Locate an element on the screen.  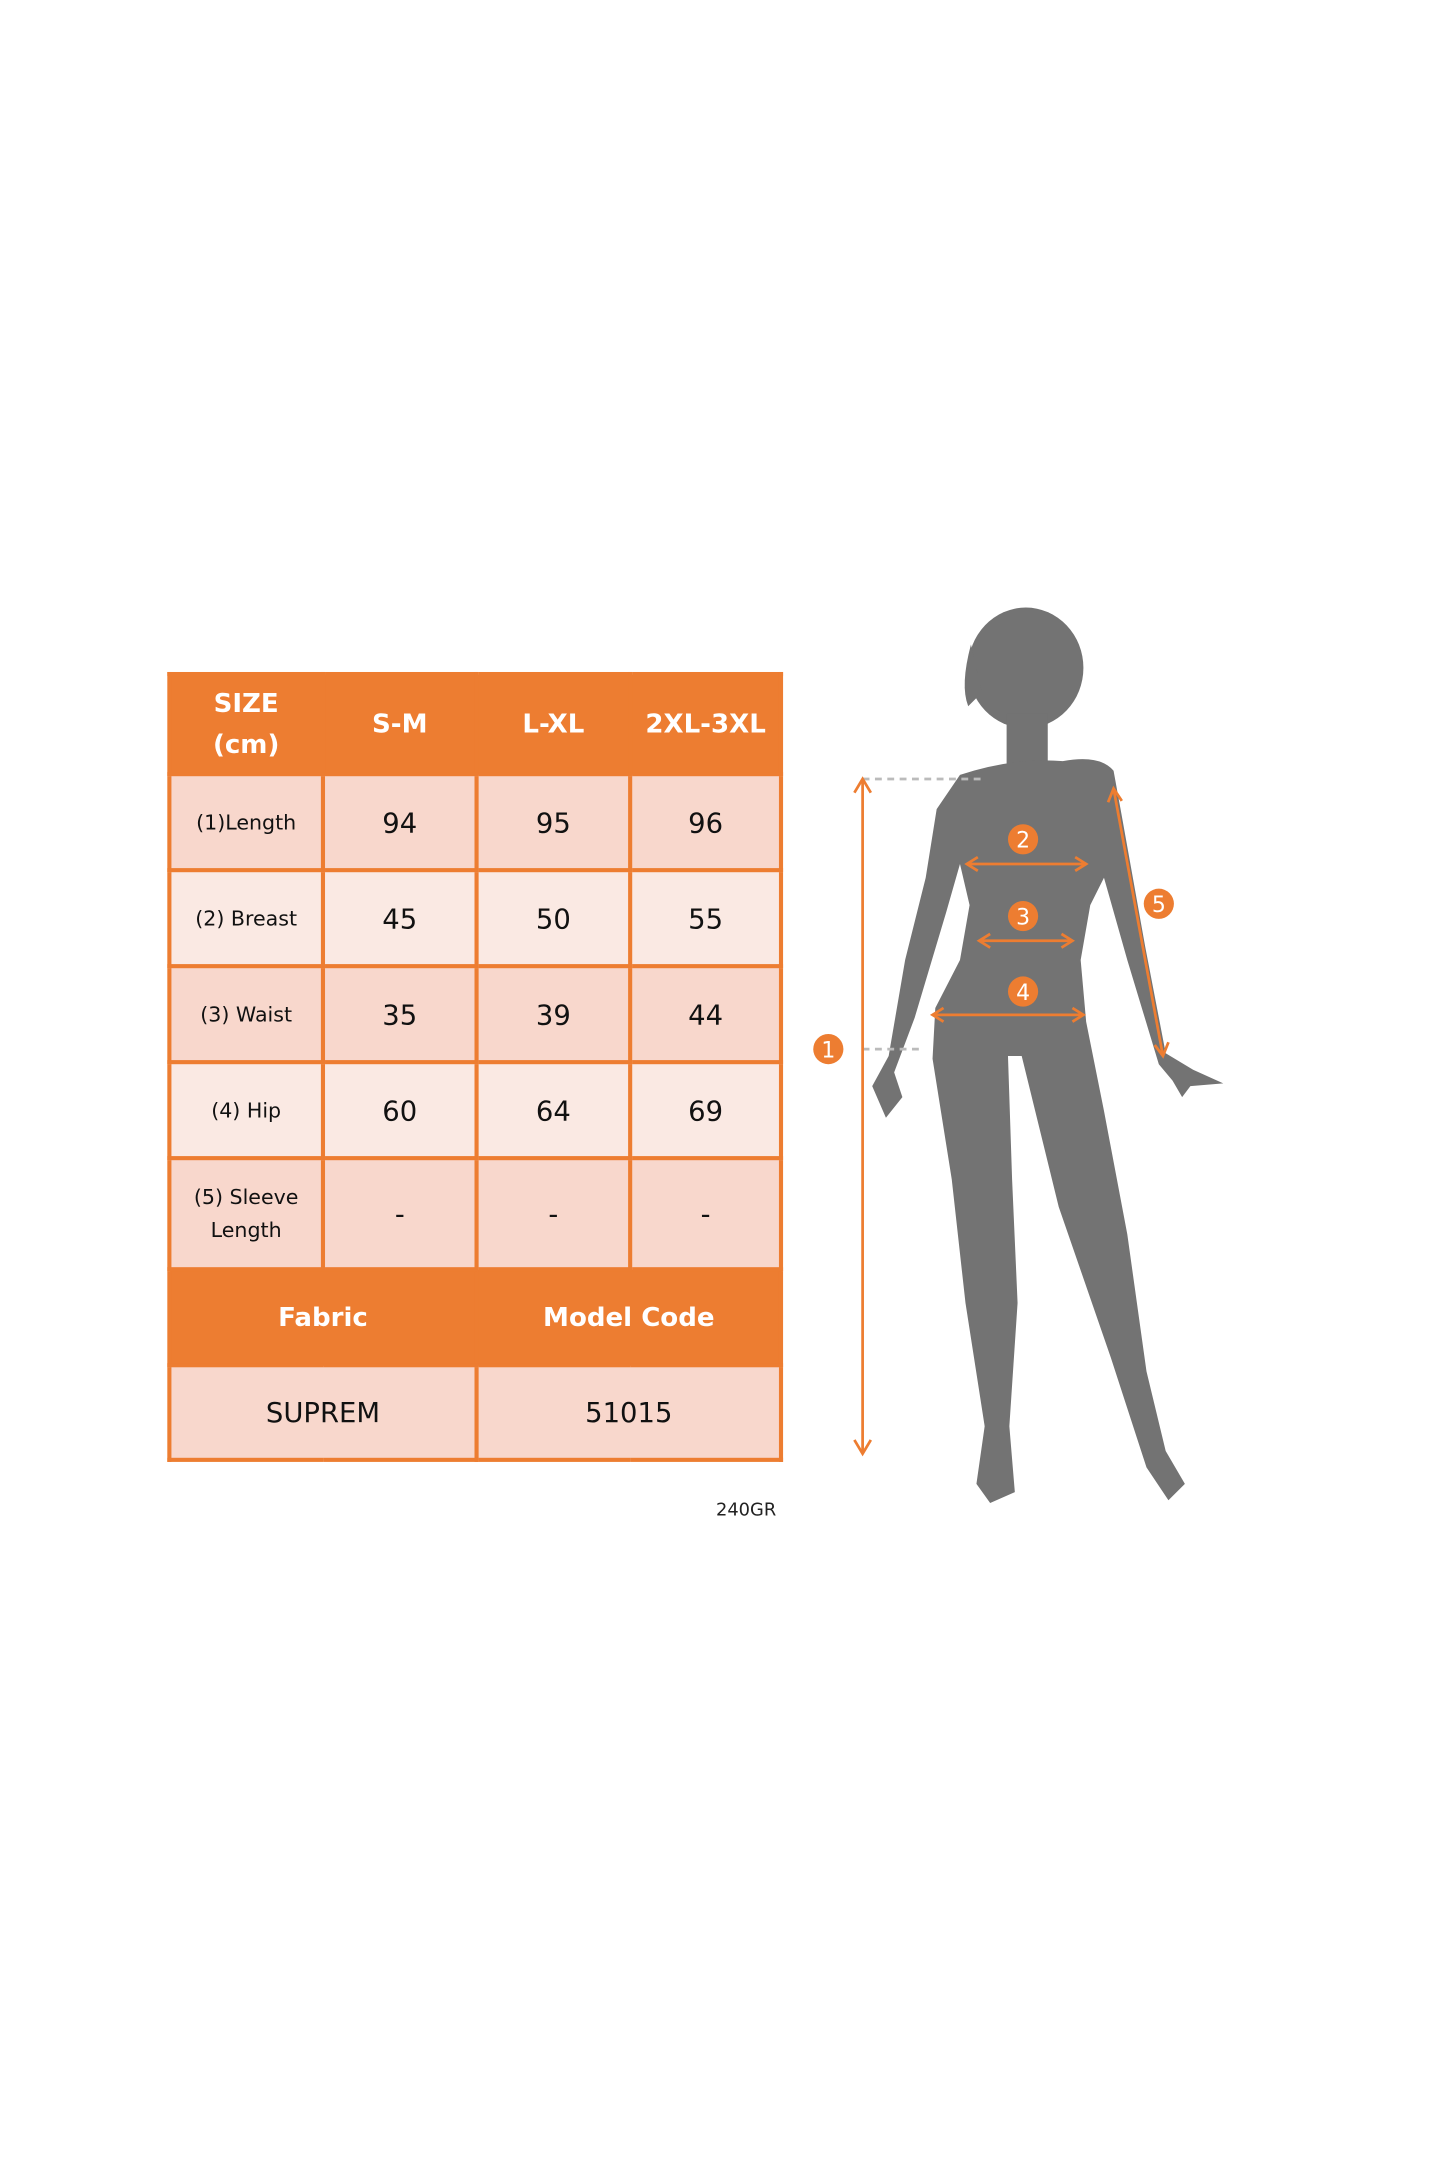
svg-text: 1 is located at coordinates (828, 1050).